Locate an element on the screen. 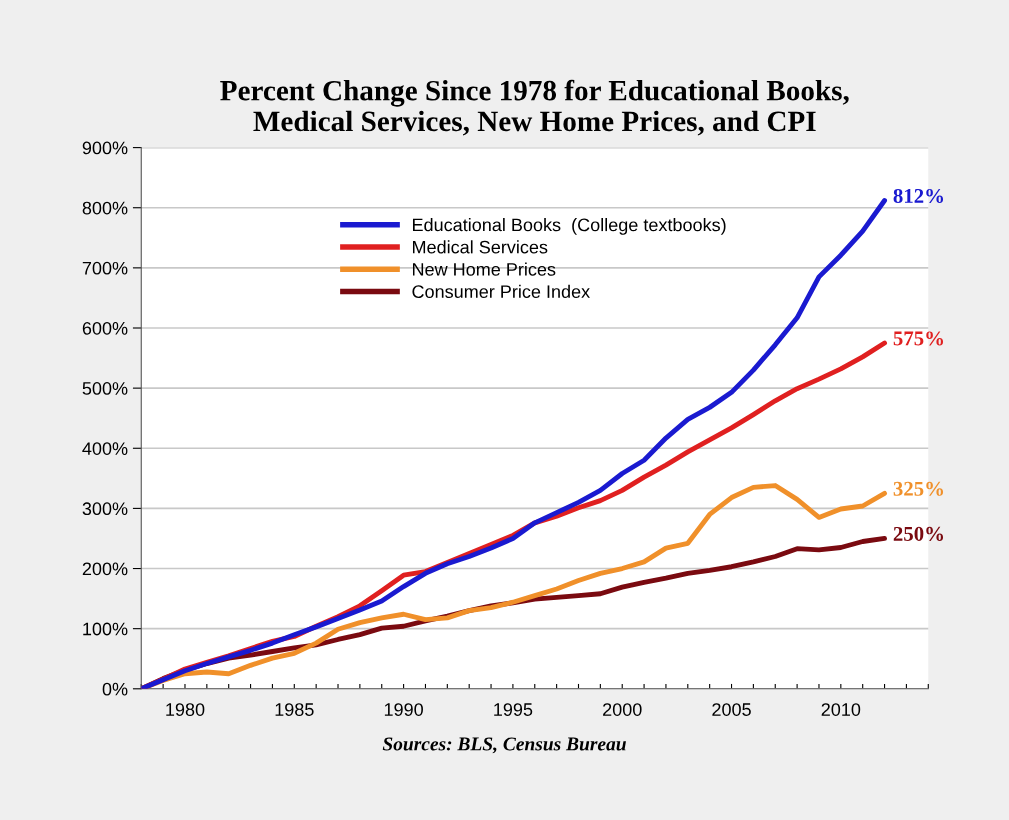 This screenshot has height=820, width=1009. y-tick-label: 800% is located at coordinates (105, 208).